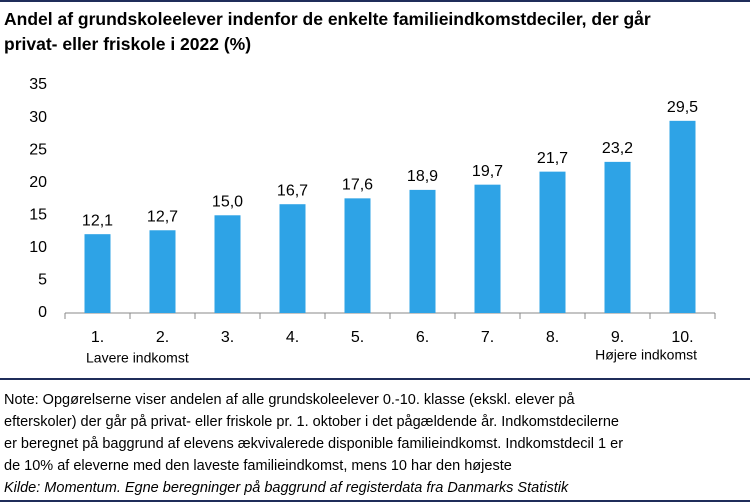  I want to click on x-tick-label: 9., so click(617, 337).